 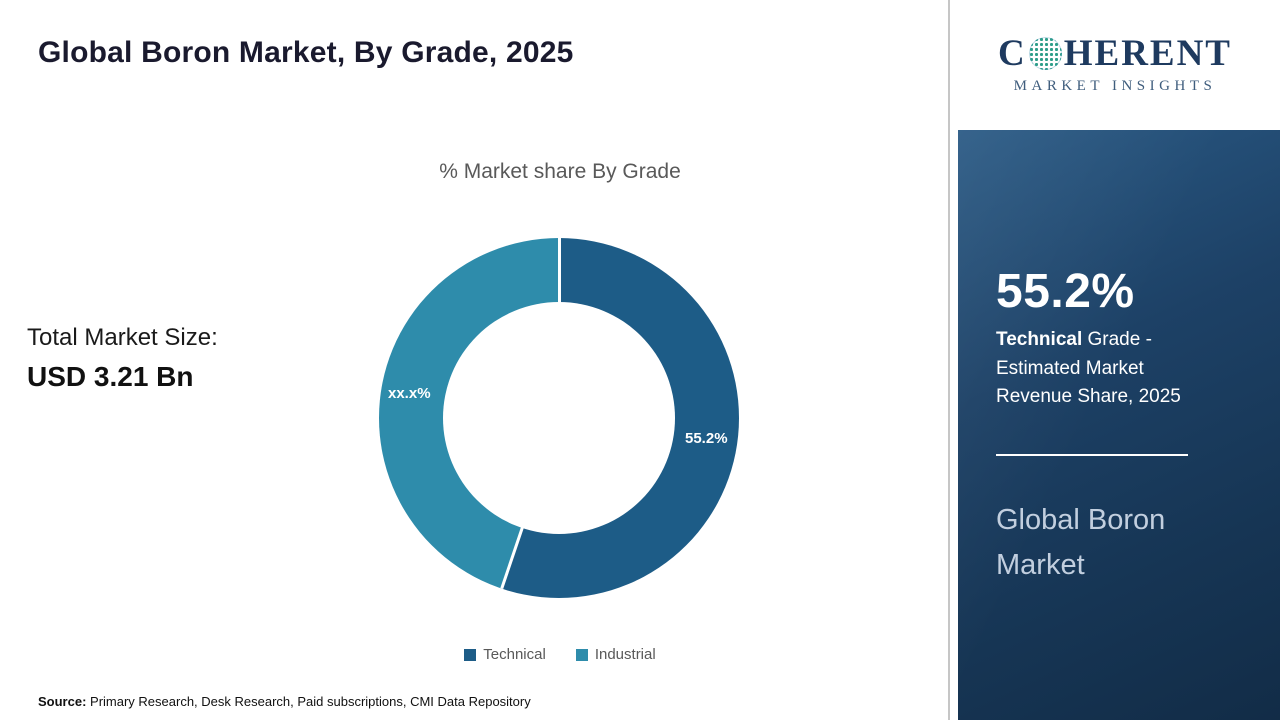 What do you see at coordinates (1115, 86) in the screenshot?
I see `brand-logo-subtitle: MARKET INSIGHTS` at bounding box center [1115, 86].